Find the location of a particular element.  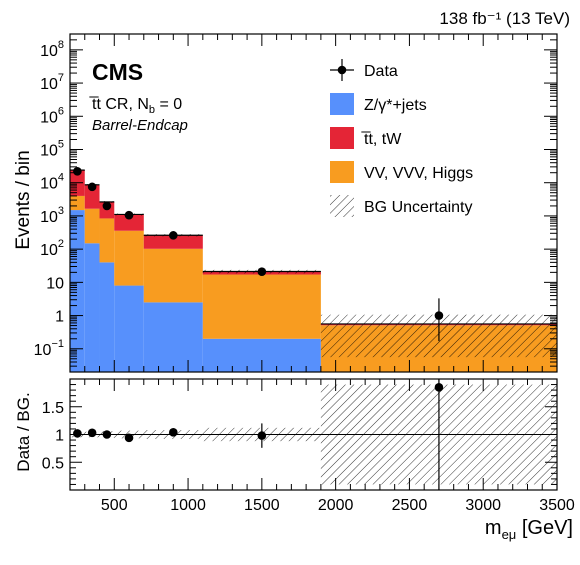

y-tick-label-exp: 6 is located at coordinates (61, 111).